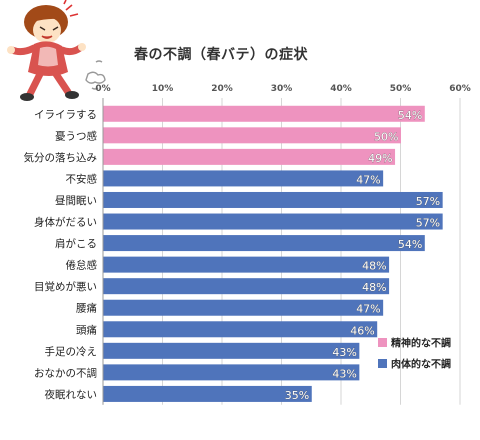 This screenshot has height=440, width=480. I want to click on category-label: 腰痛, so click(86, 308).